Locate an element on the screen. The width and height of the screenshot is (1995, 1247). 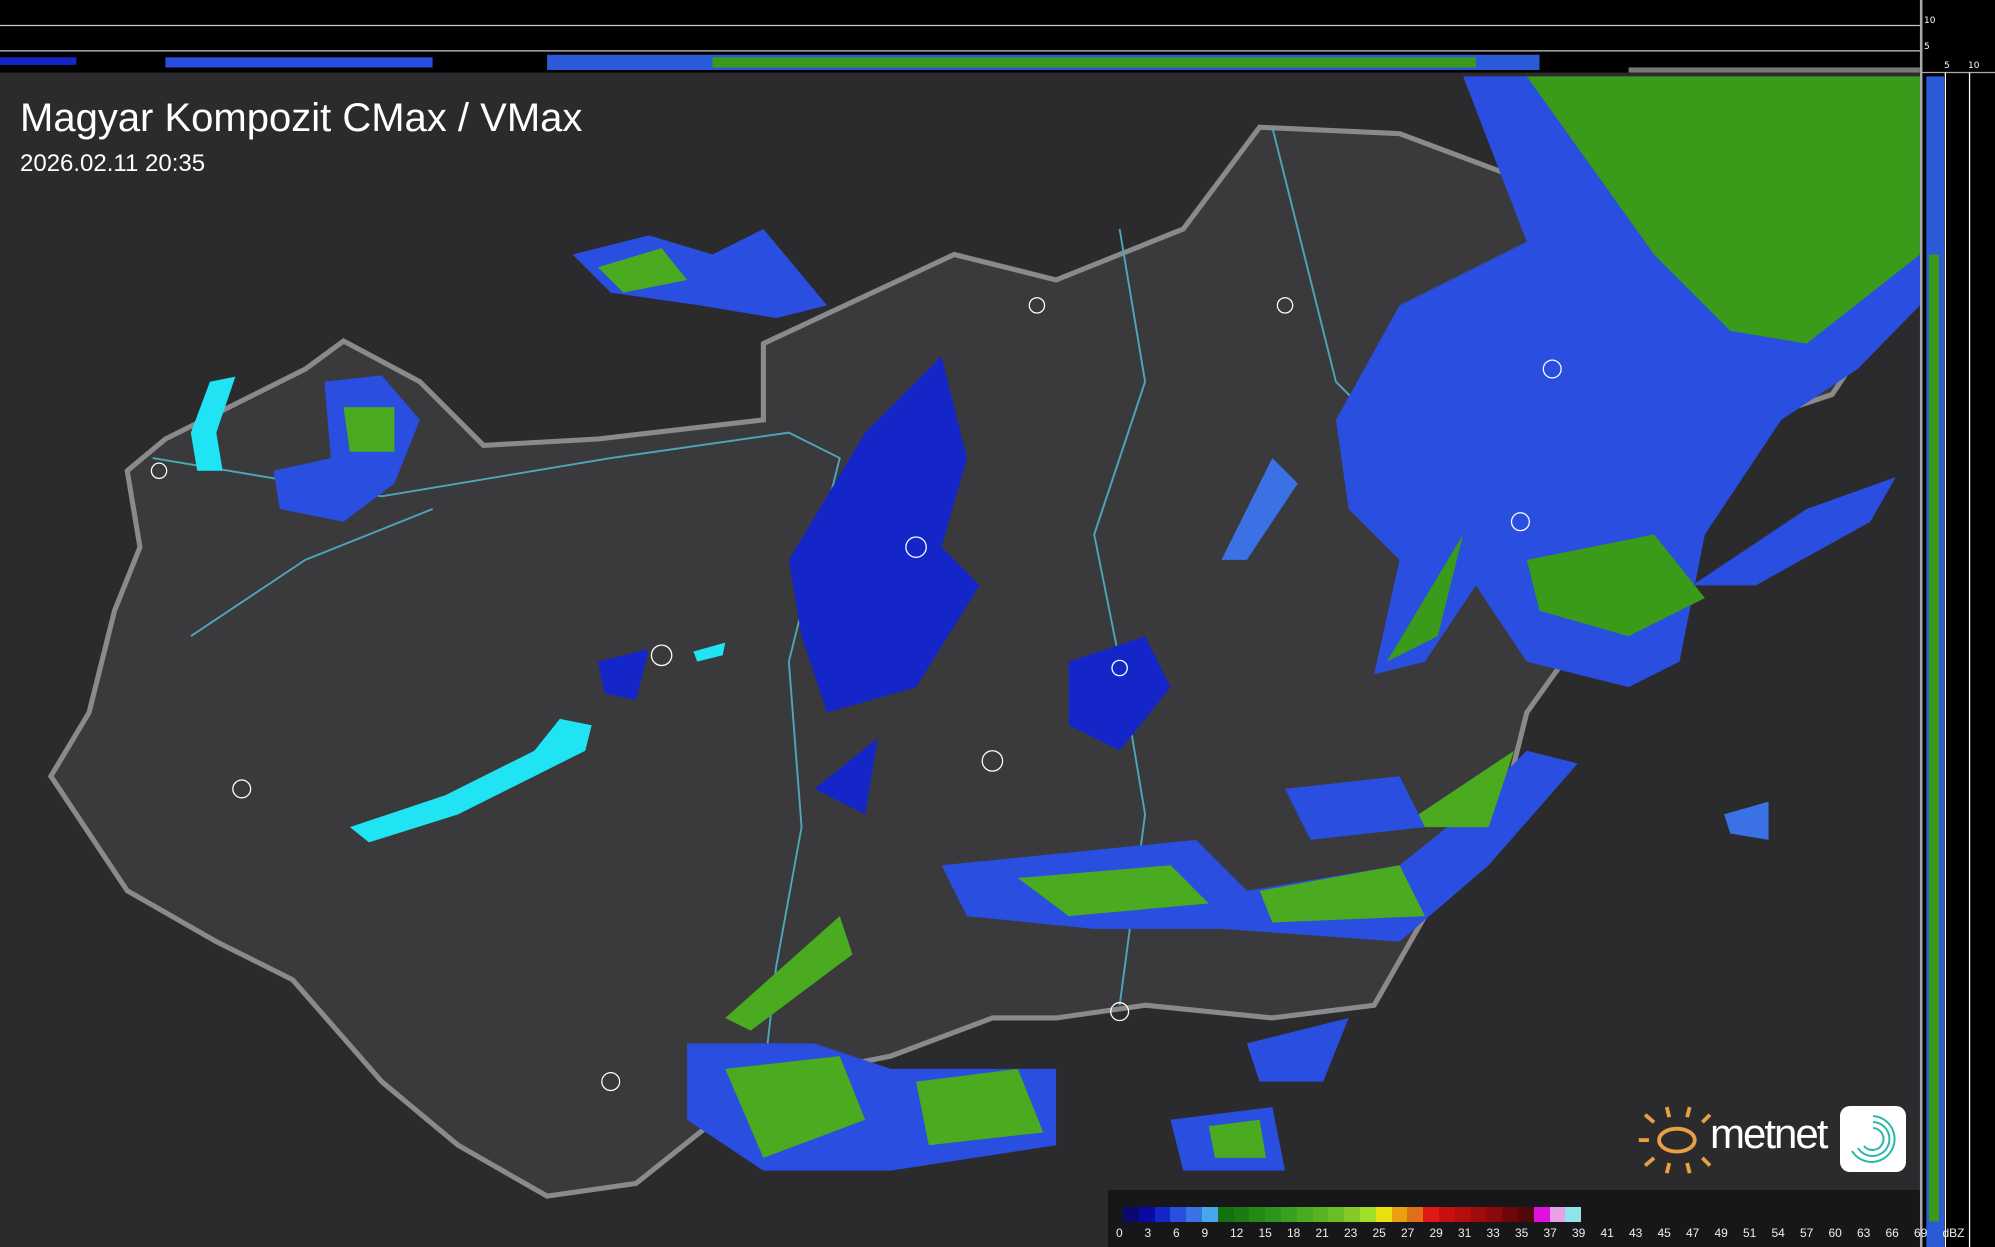
legend-label: 6 is located at coordinates (1176, 1233).